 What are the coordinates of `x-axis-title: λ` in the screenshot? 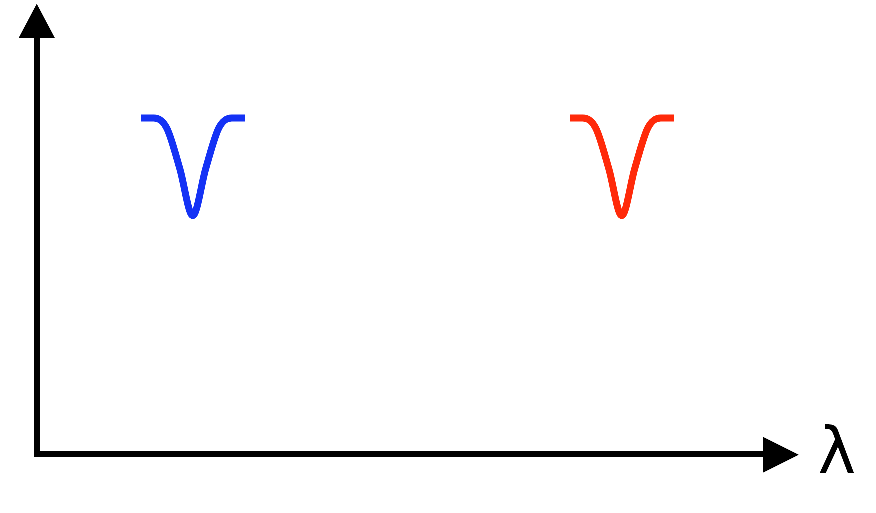 It's located at (837, 452).